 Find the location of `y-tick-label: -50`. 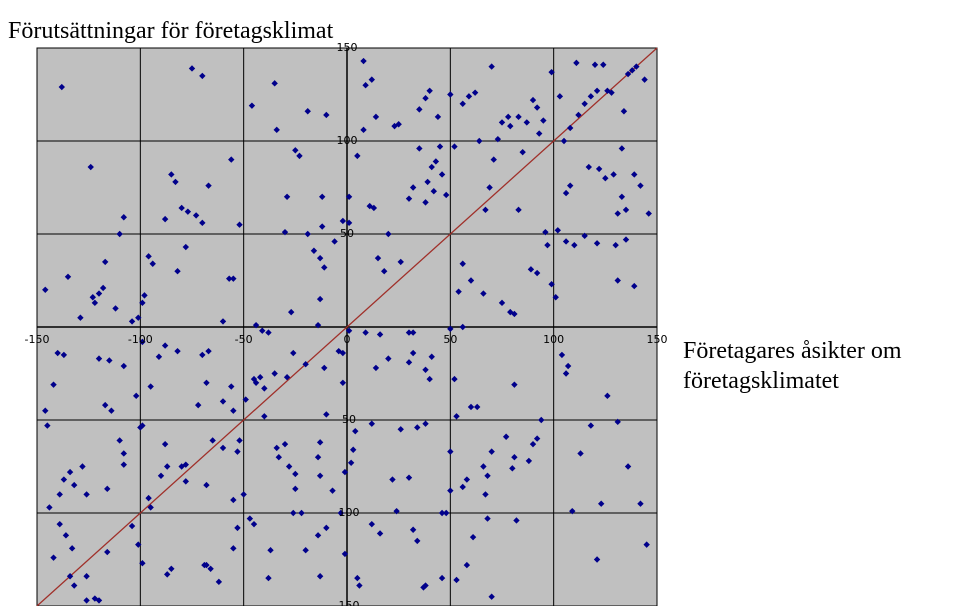

y-tick-label: -50 is located at coordinates (347, 419).